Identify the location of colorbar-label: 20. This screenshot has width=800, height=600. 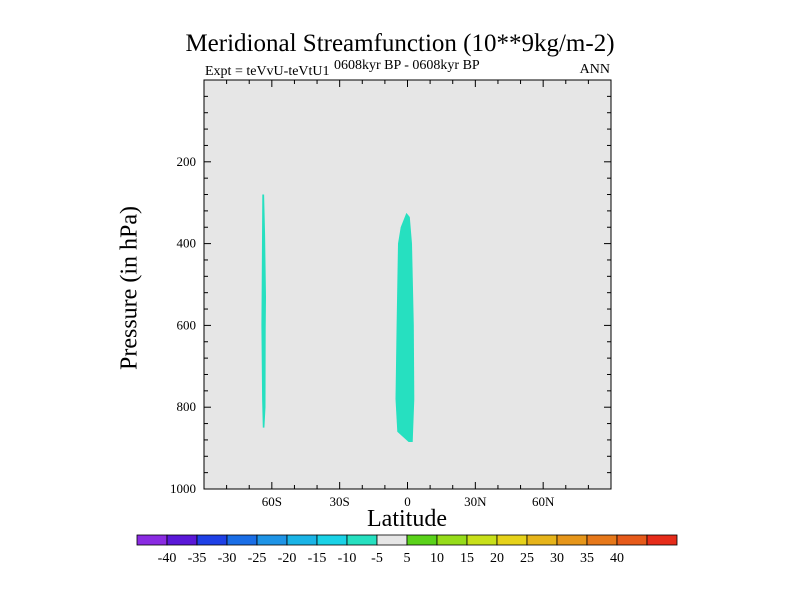
(497, 558).